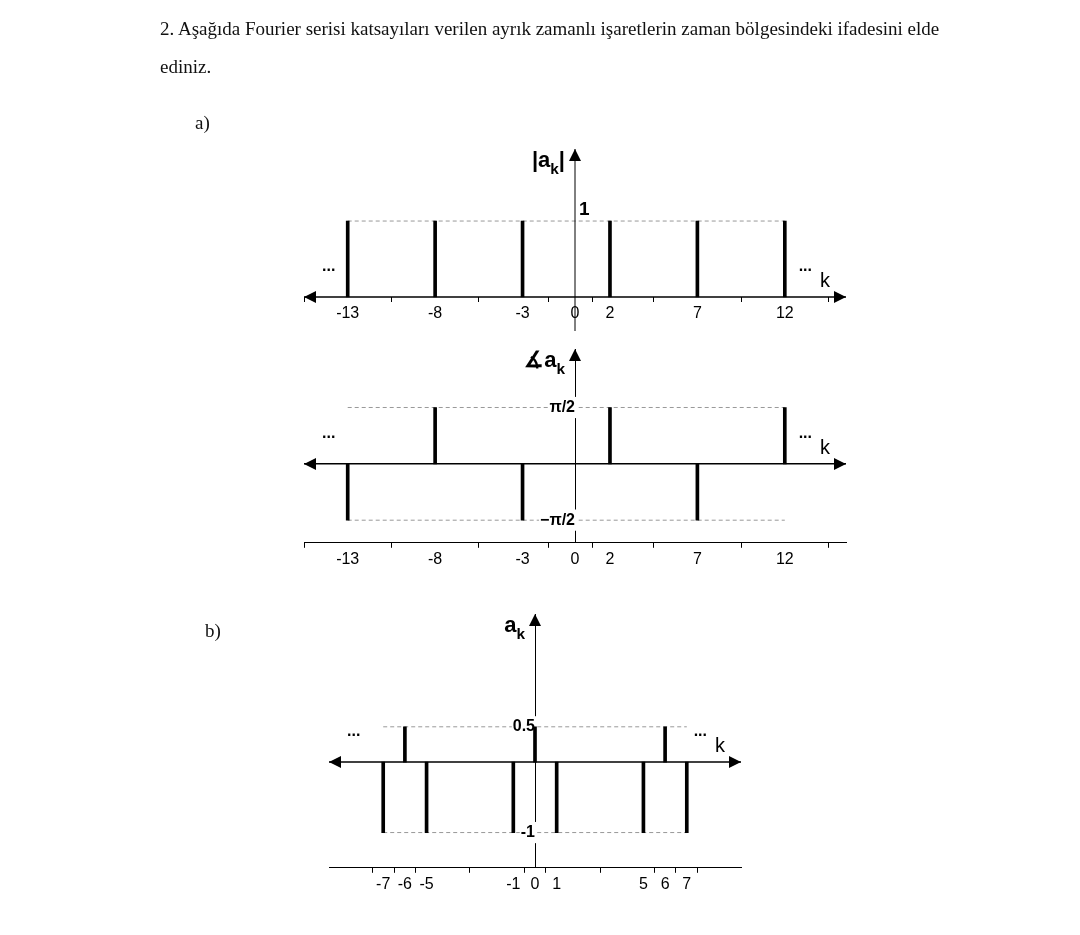  I want to click on chart-title: 2. Aşağıda Fourier serisi katsayıları verilen ayrık zamanlı işaretlerin zaman bölgesindeki ifadesini elde ediniz., so click(550, 48).